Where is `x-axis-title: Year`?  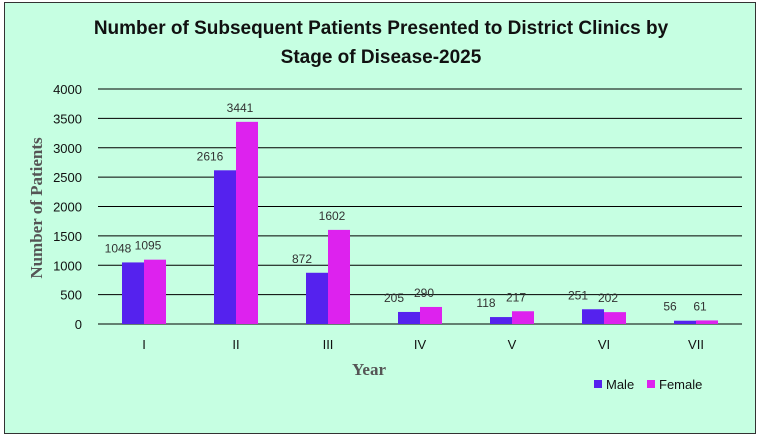
x-axis-title: Year is located at coordinates (369, 369).